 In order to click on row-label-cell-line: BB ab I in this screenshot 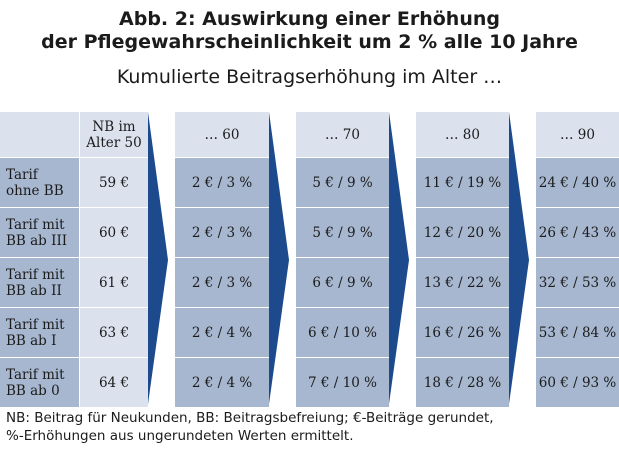, I will do `click(31, 340)`.